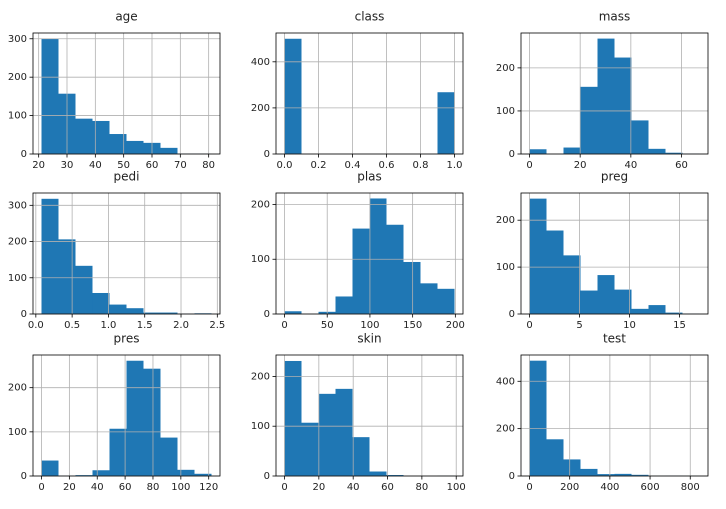  What do you see at coordinates (609, 487) in the screenshot?
I see `x-tick-label: 400` at bounding box center [609, 487].